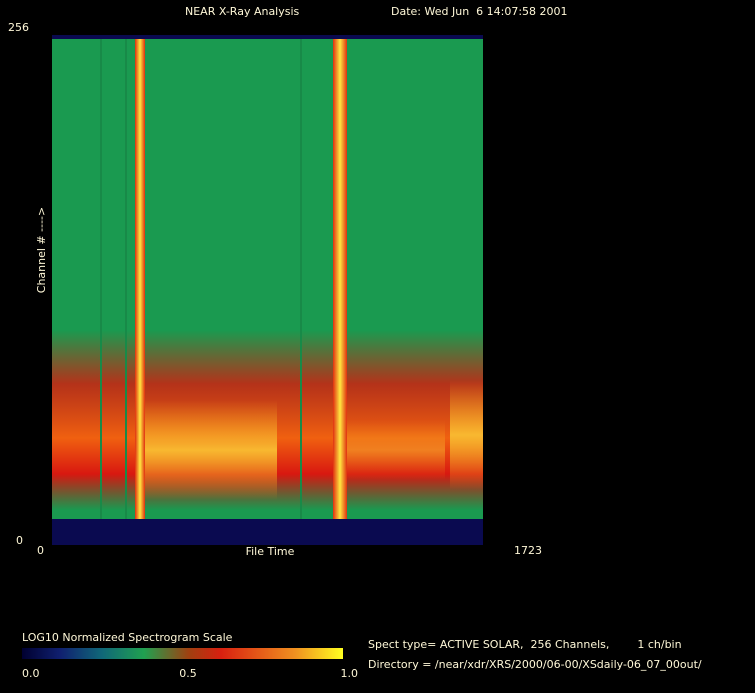  What do you see at coordinates (127, 637) in the screenshot?
I see `colorbar-title: LOG10 Normalized Spectrogram Scale` at bounding box center [127, 637].